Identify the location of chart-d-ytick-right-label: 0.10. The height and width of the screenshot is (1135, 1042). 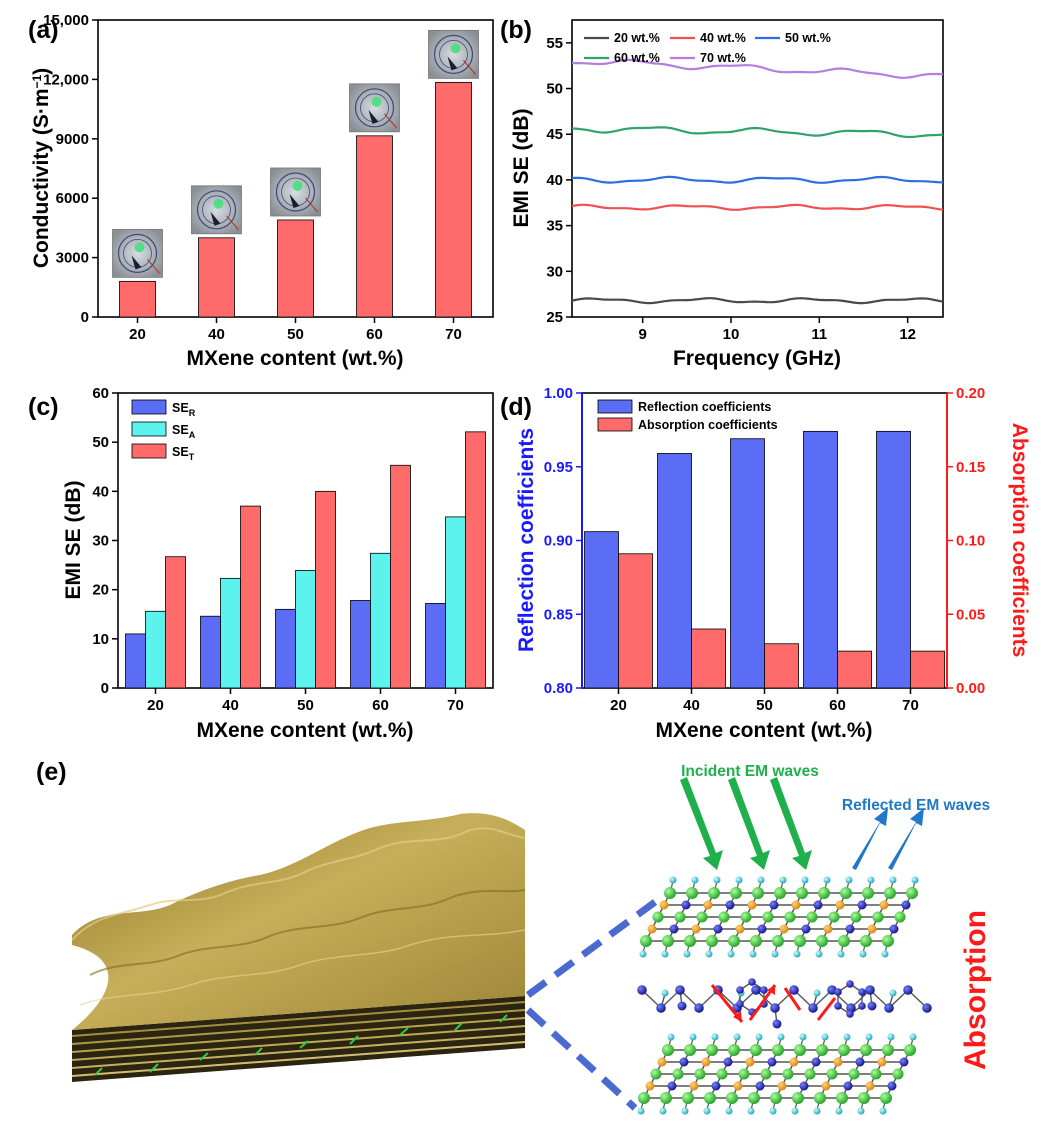
(970, 541).